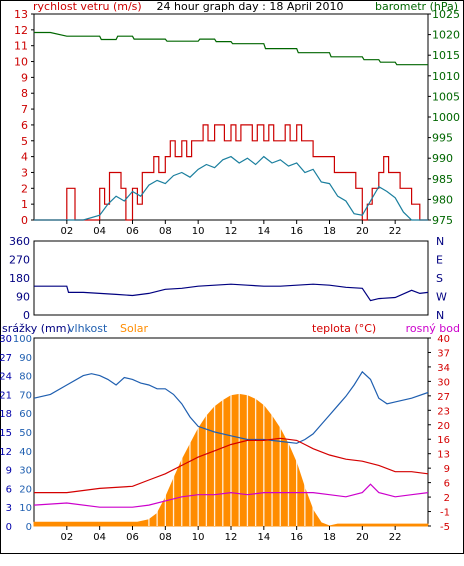  What do you see at coordinates (134, 328) in the screenshot?
I see `solar-axis-label: Solar` at bounding box center [134, 328].